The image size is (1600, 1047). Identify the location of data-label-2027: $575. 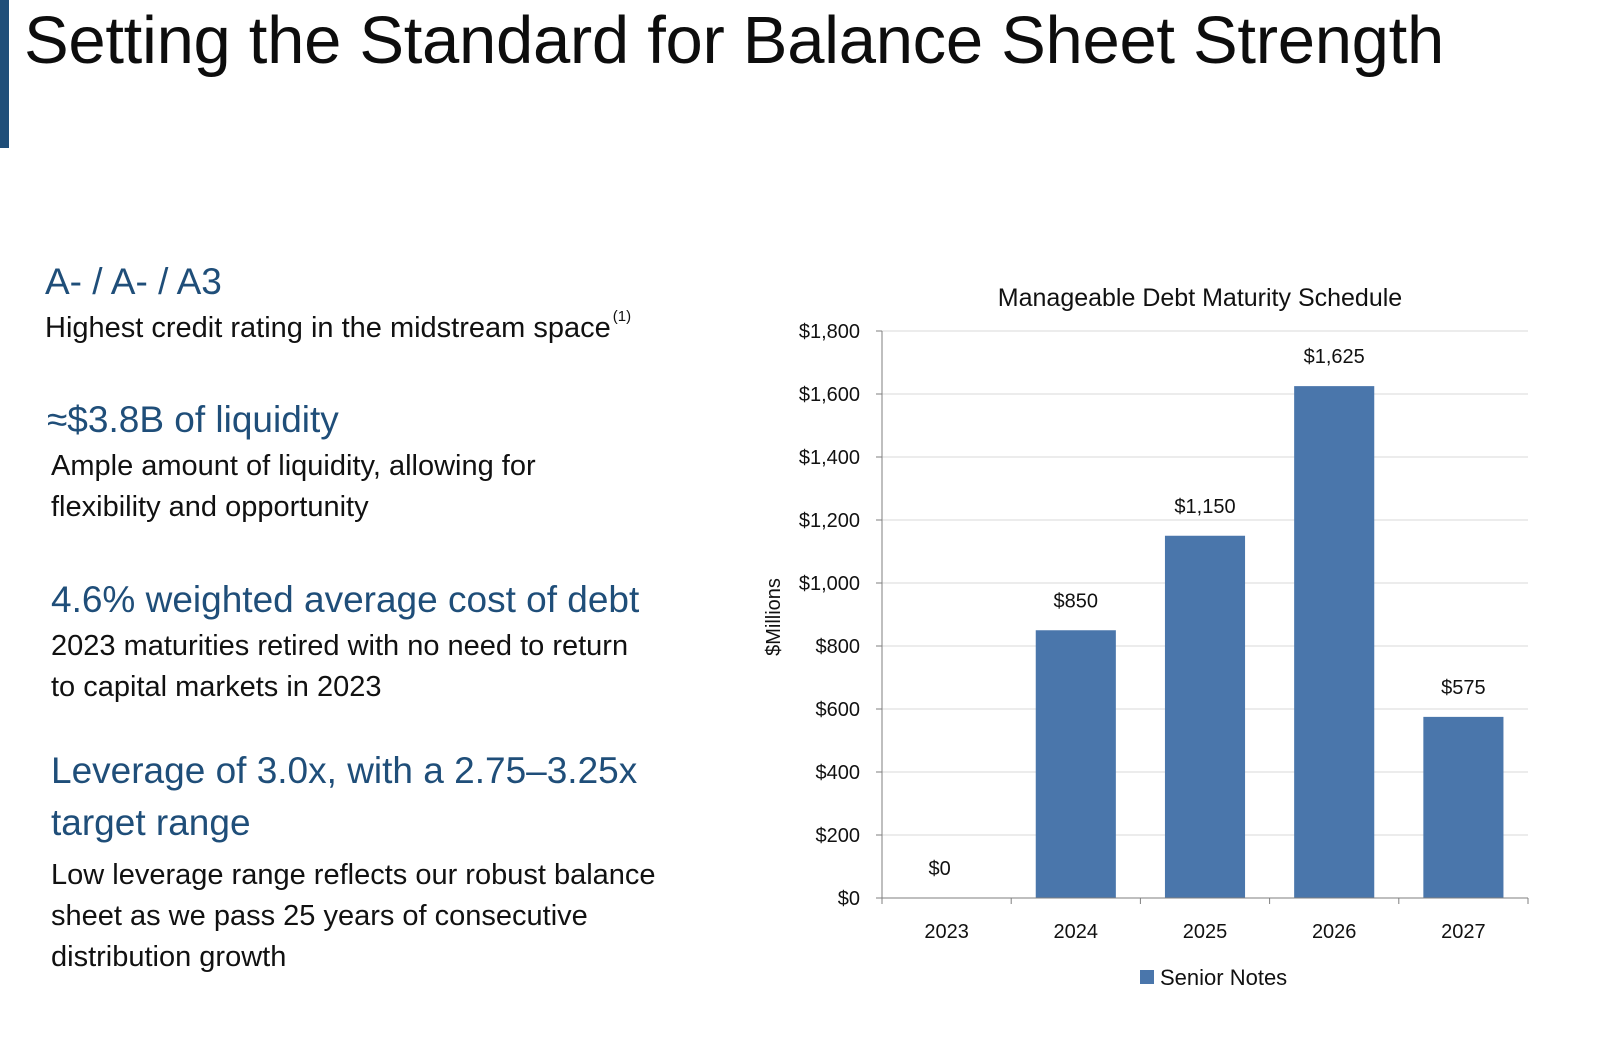
(1463, 688).